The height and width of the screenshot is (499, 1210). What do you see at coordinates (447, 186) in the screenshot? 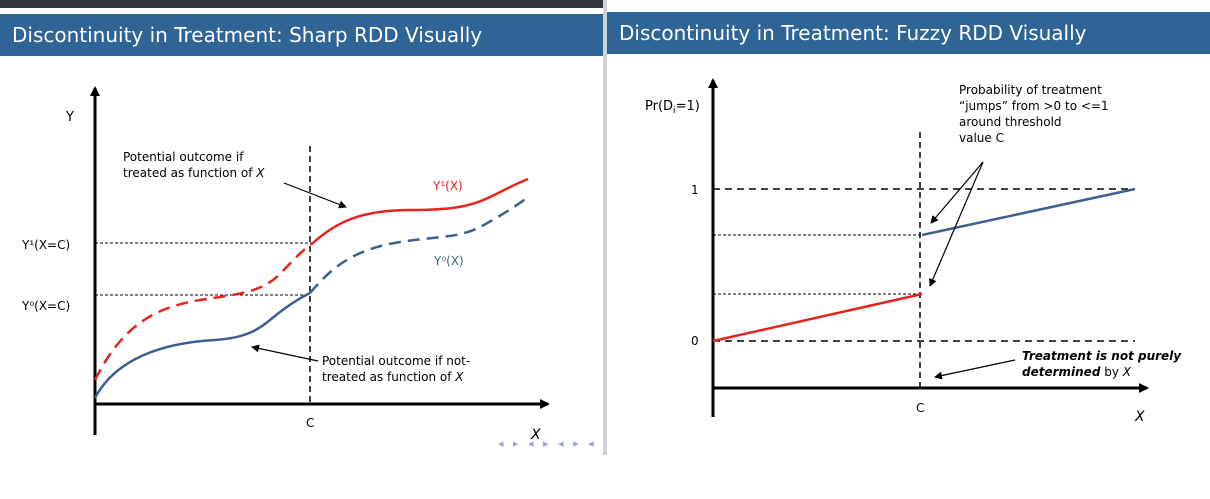
I see `y1-curve-label: Y¹(X)` at bounding box center [447, 186].